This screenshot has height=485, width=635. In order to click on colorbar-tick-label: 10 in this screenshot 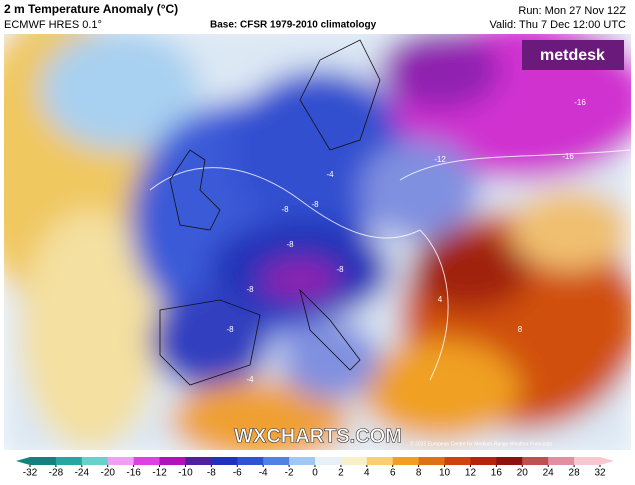, I will do `click(445, 473)`.